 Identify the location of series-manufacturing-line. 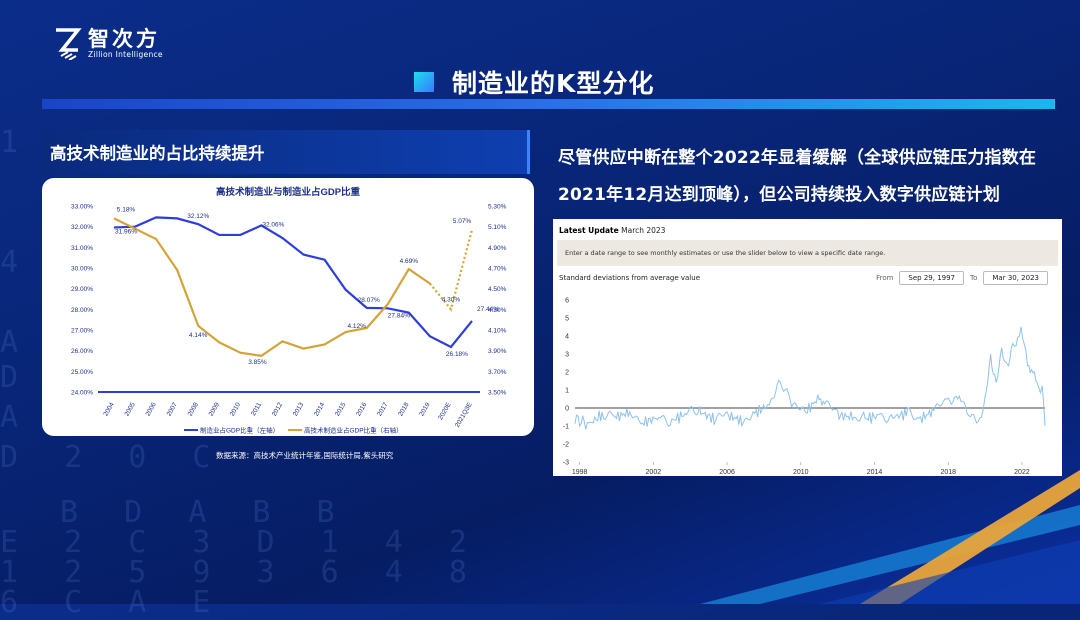
(293, 282).